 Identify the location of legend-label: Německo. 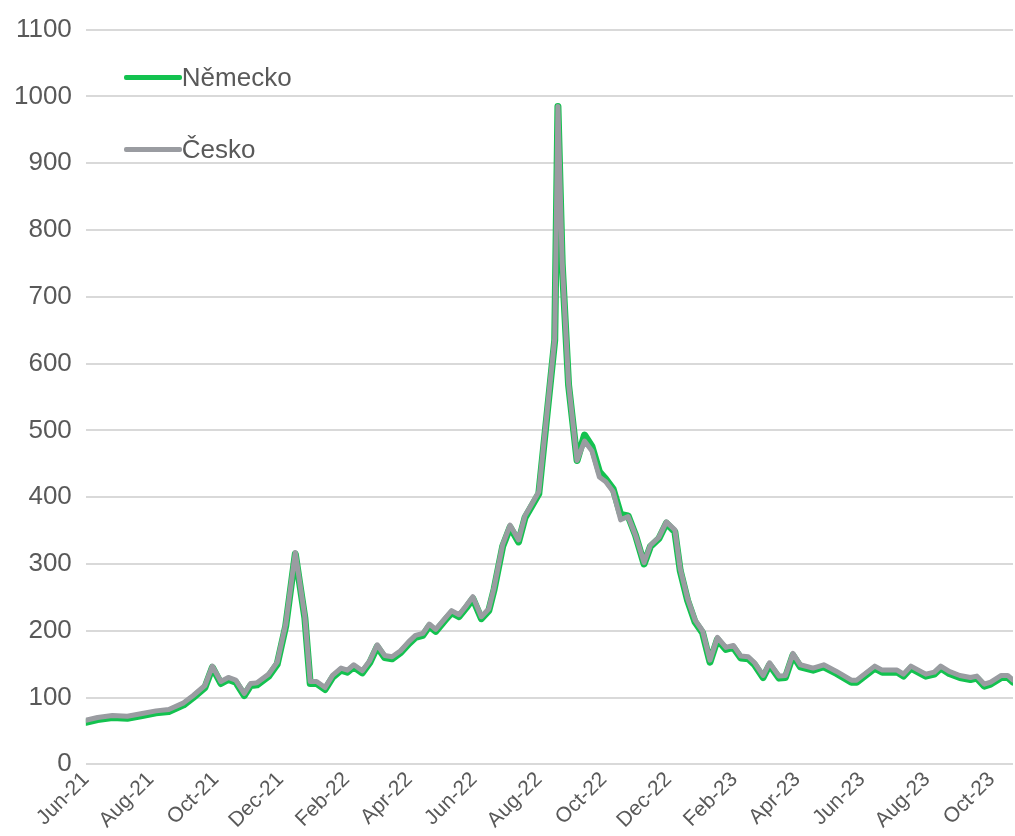
(236, 78).